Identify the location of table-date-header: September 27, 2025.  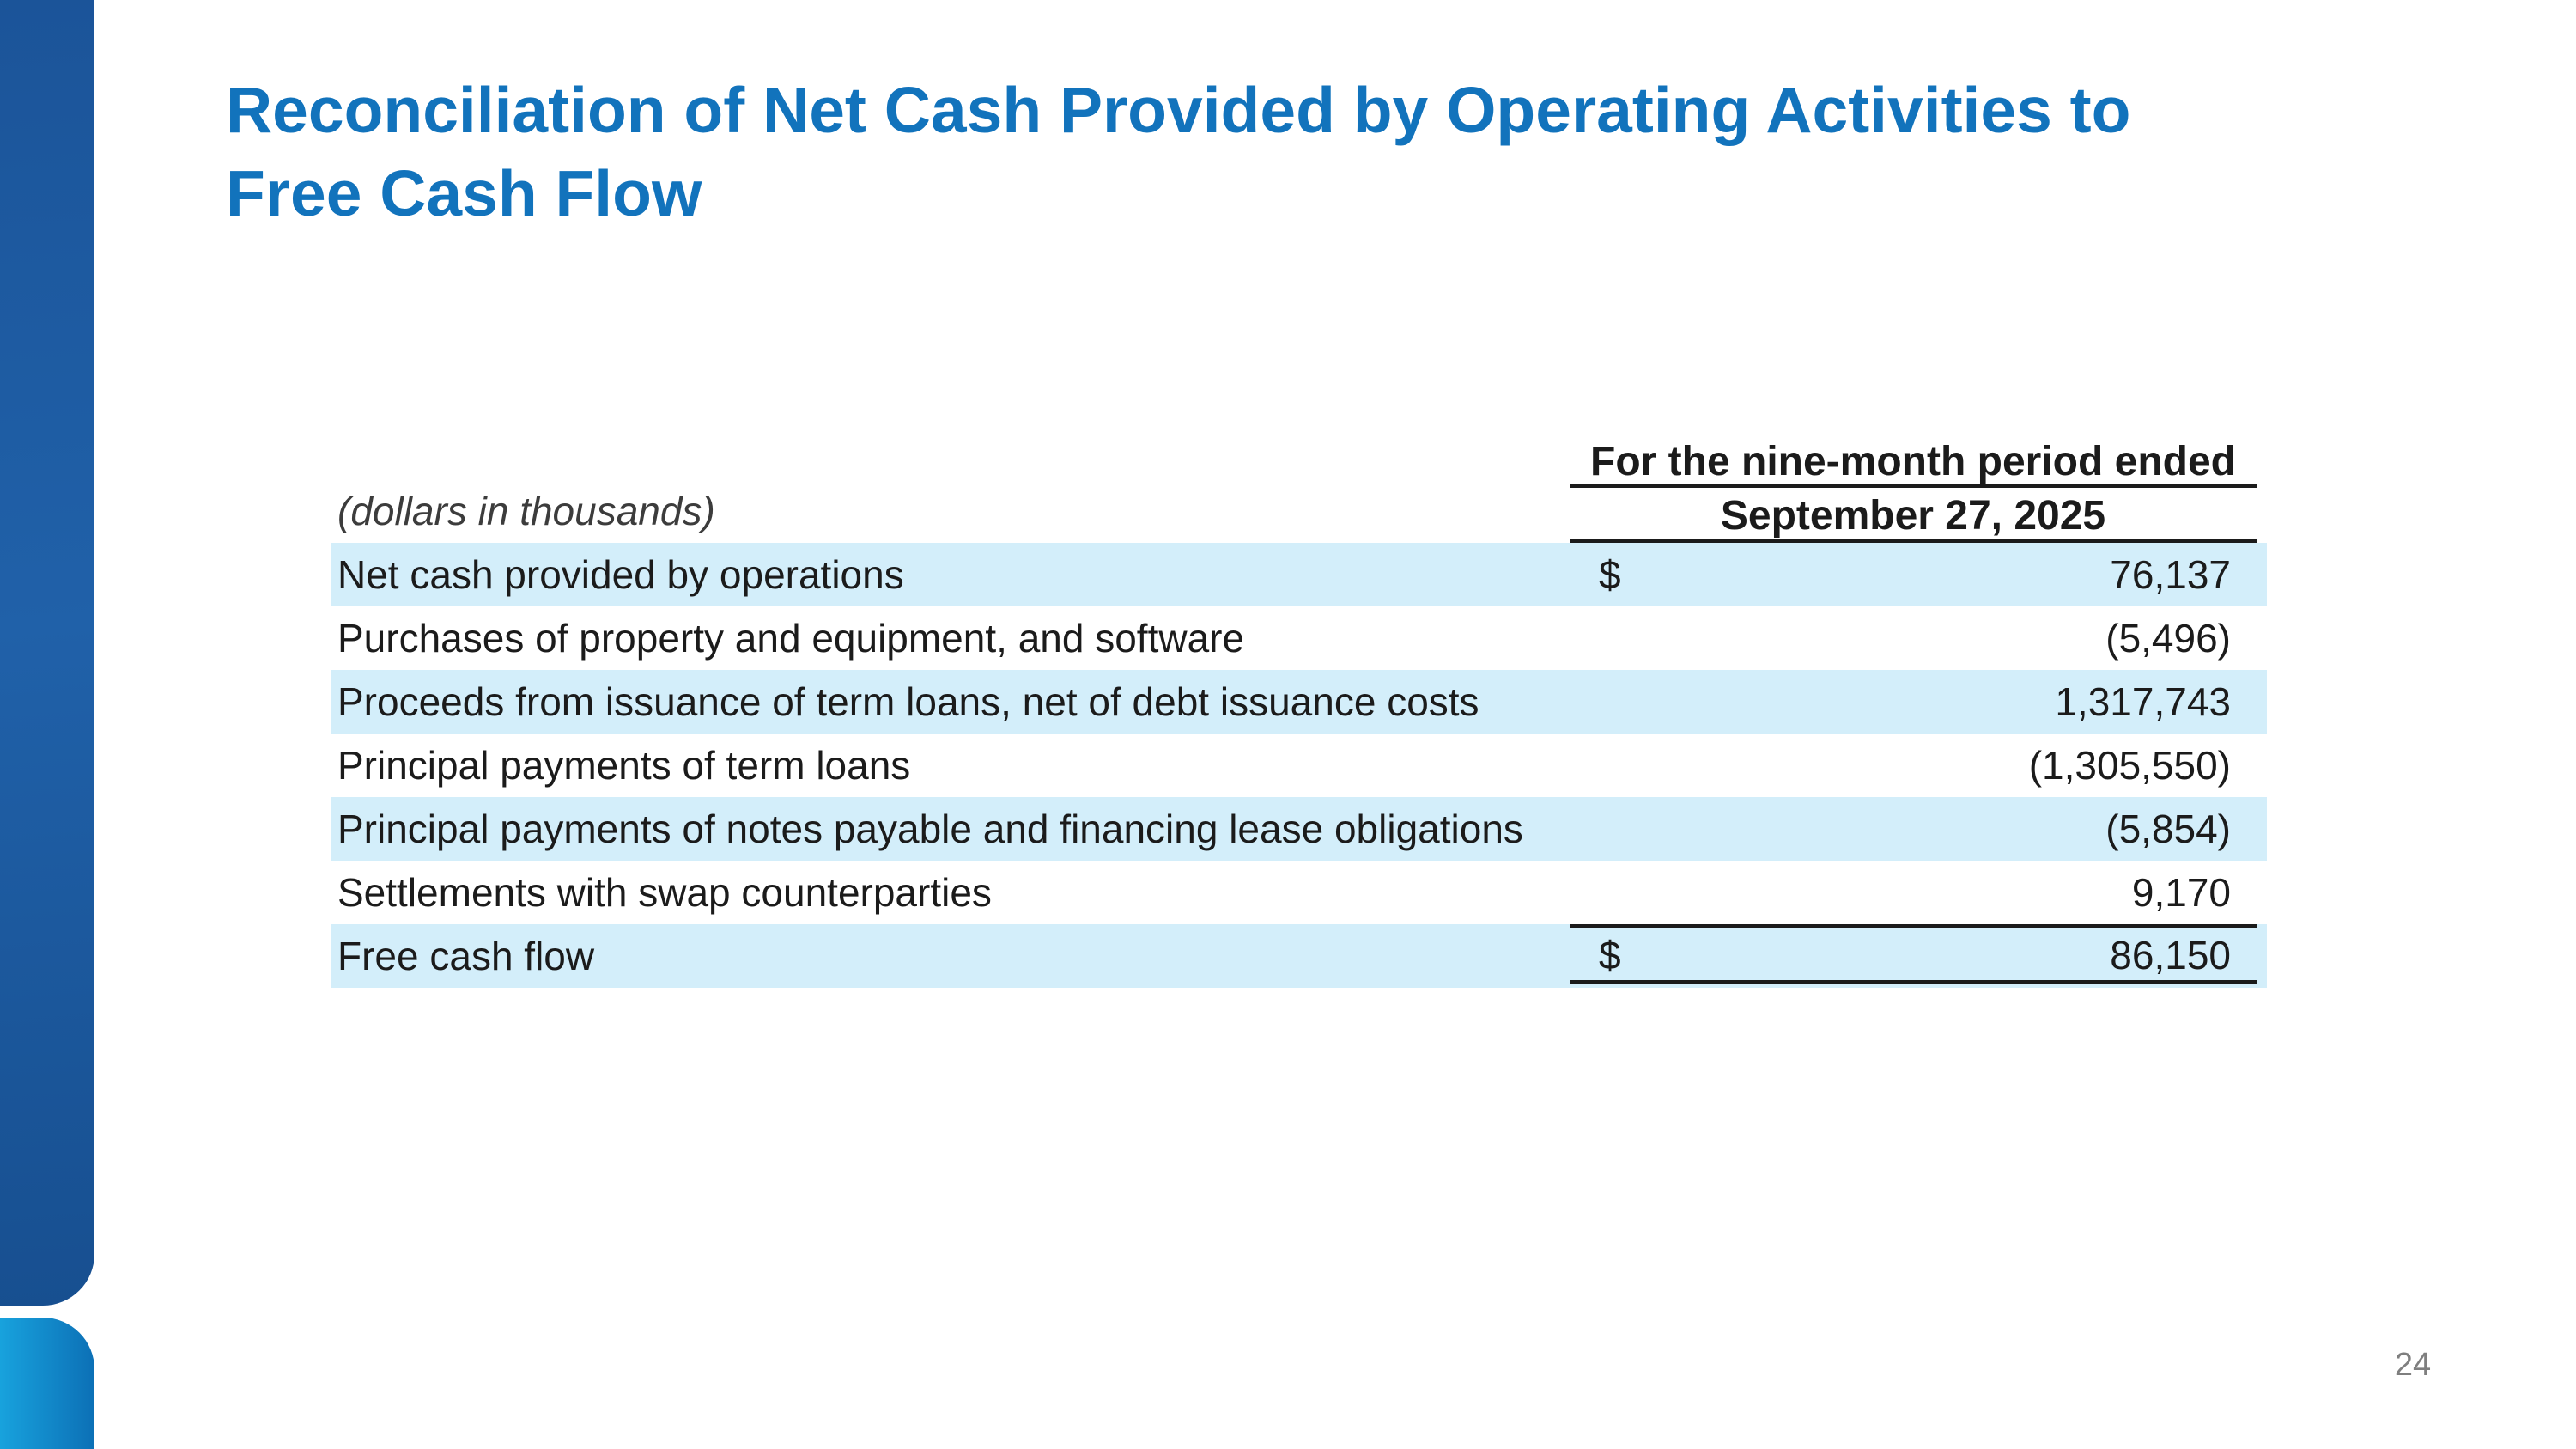
(1914, 517).